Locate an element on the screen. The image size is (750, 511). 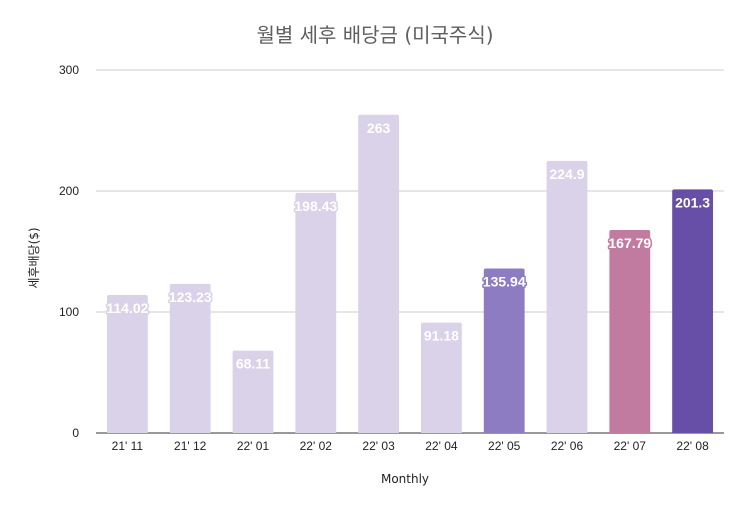
data-label: 68.11 is located at coordinates (253, 364).